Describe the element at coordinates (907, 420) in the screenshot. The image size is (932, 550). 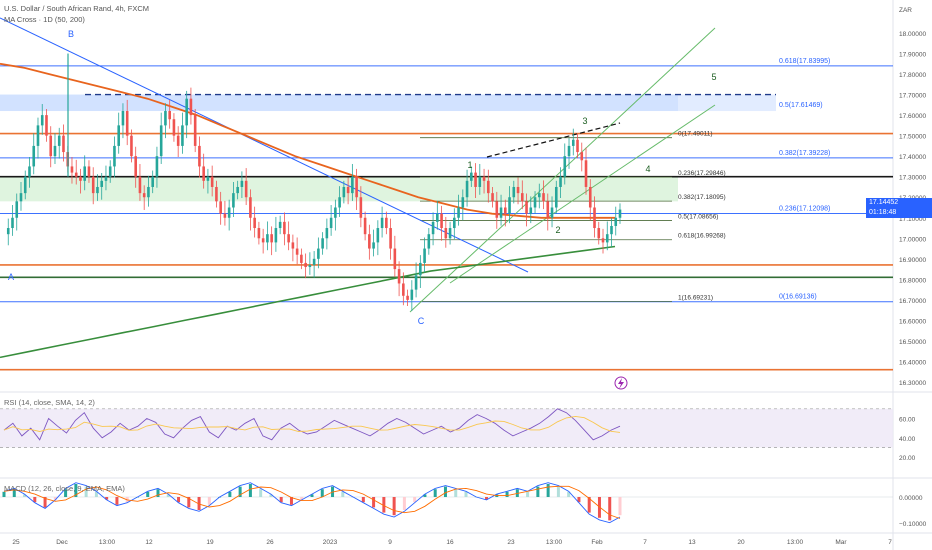
I see `rsi-level-label: 60.00` at that location.